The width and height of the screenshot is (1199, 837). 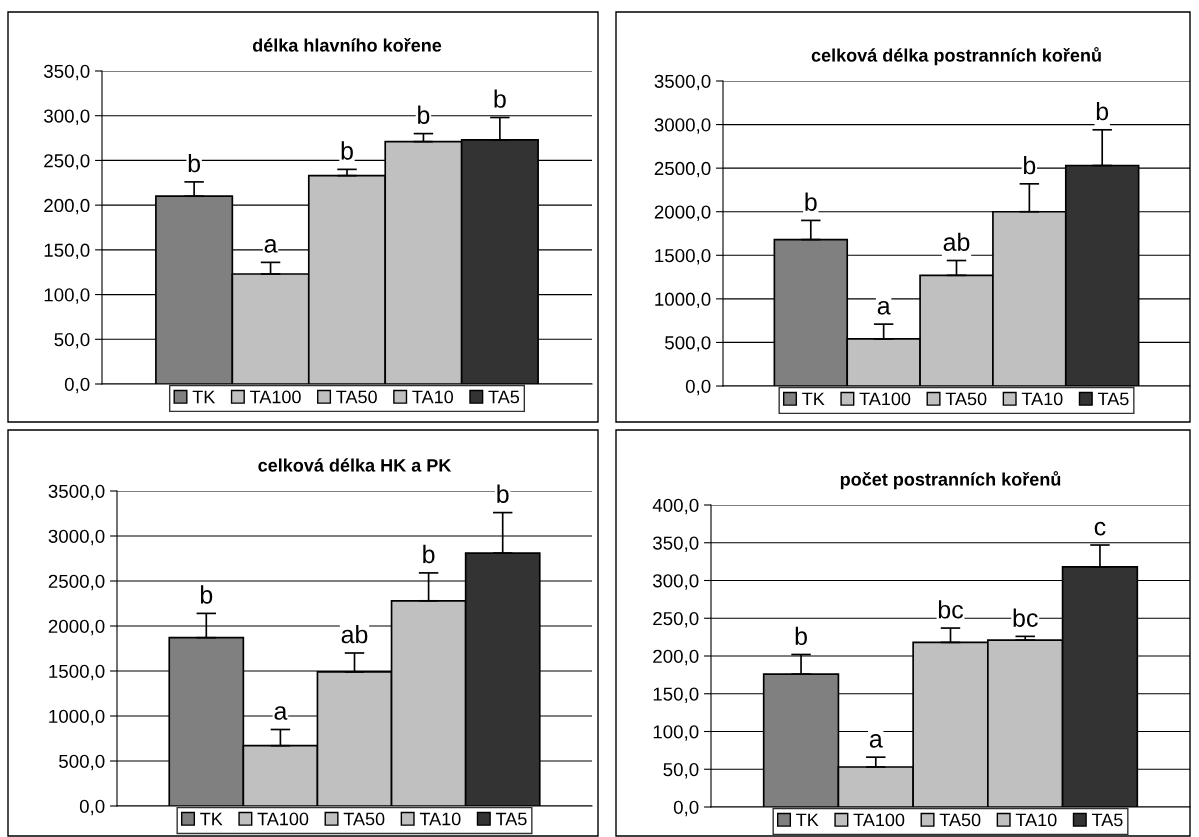 I want to click on chart-title: počet postranních kořenů, so click(x=950, y=480).